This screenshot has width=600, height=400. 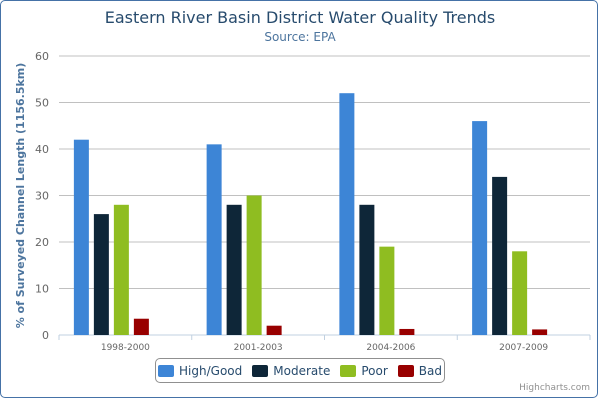 I want to click on y-tick-label: 40, so click(x=42, y=149).